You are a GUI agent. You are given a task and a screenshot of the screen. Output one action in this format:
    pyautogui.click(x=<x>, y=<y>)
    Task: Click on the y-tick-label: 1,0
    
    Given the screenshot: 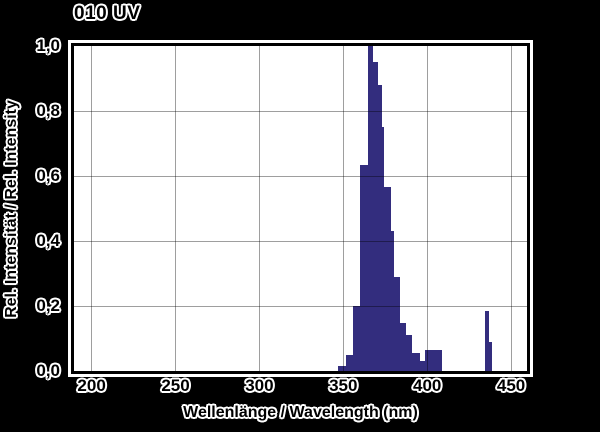 What is the action you would take?
    pyautogui.click(x=48, y=45)
    